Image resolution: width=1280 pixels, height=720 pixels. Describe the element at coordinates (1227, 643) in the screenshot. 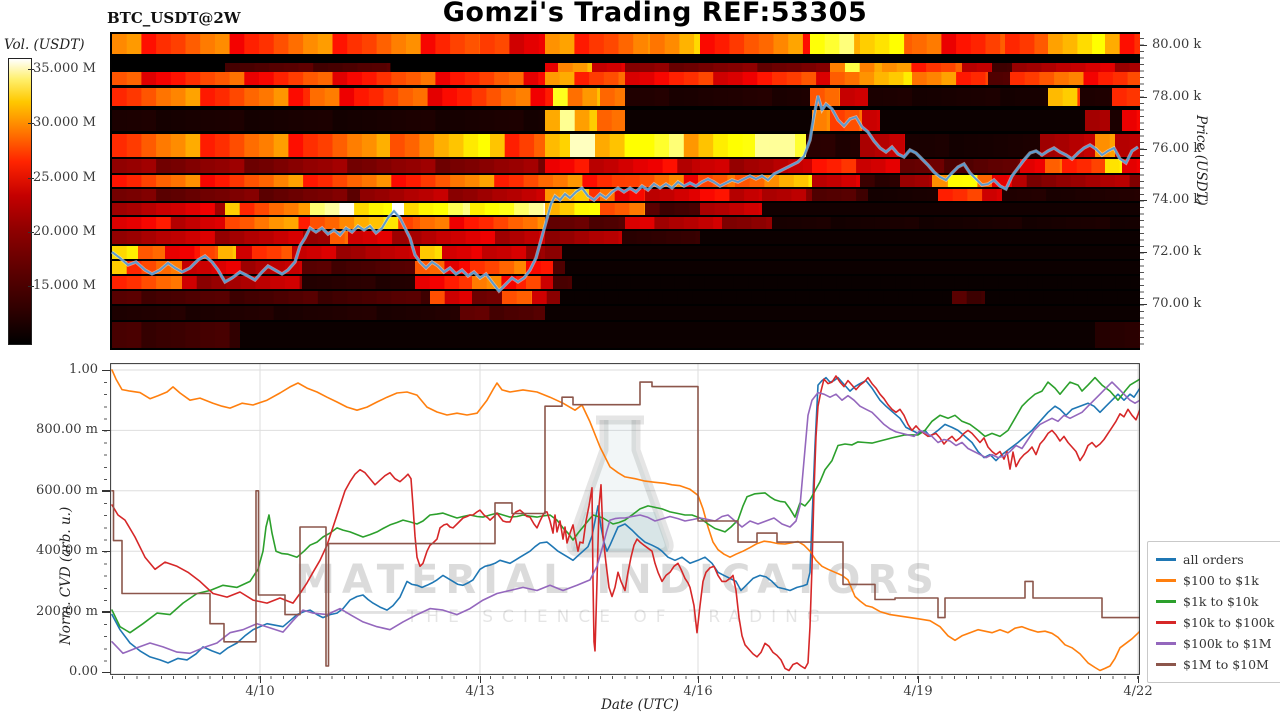

I see `legend-label: $100k to $1M` at that location.